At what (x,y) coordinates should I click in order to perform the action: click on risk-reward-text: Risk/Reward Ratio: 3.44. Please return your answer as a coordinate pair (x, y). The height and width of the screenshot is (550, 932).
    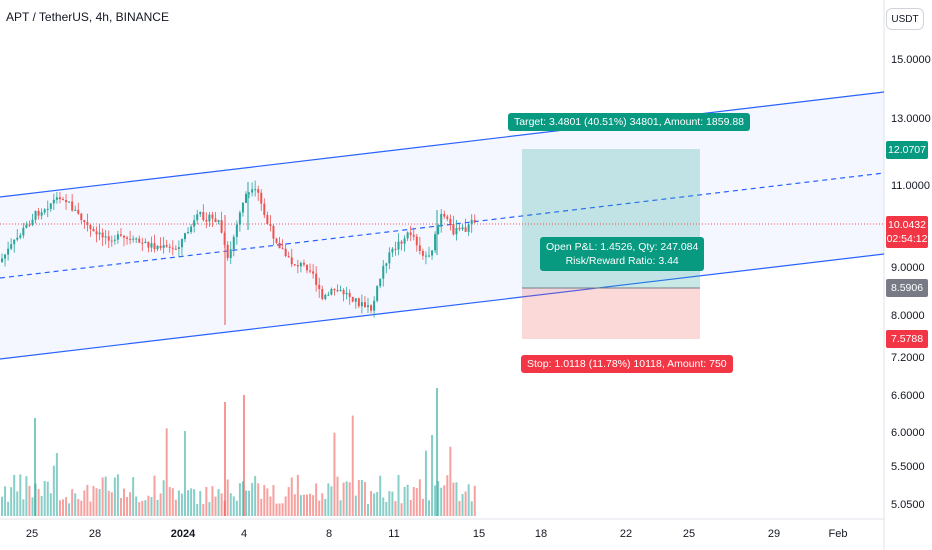
    Looking at the image, I should click on (622, 261).